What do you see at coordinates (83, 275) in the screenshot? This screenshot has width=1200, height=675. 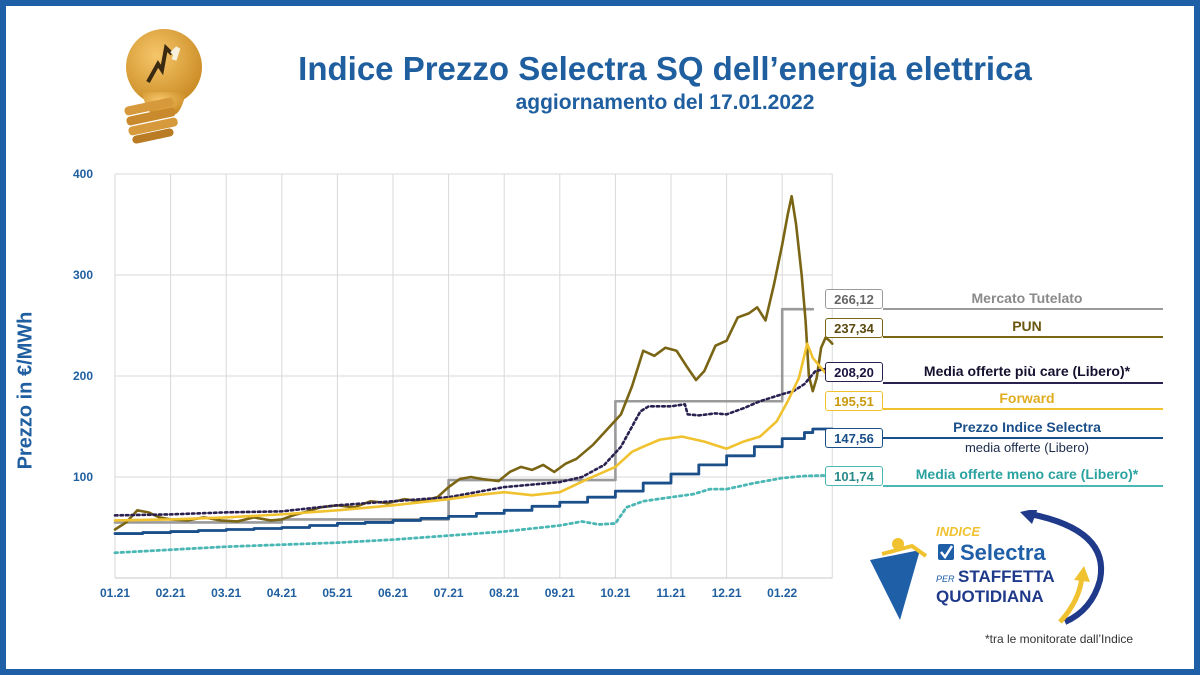 I see `y-tick-label: 300` at bounding box center [83, 275].